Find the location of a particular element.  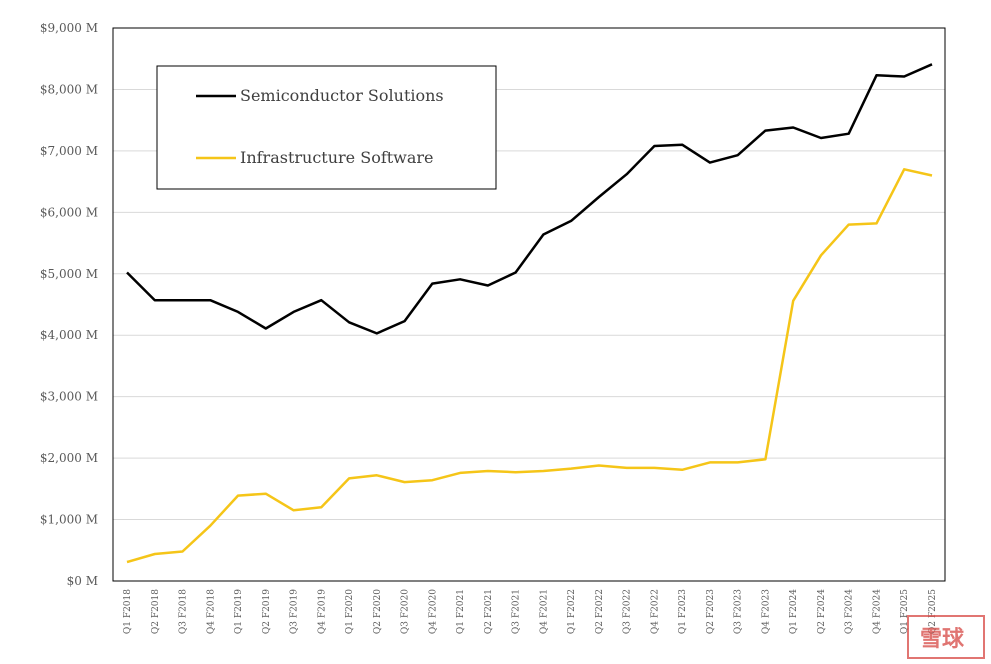

x-tick-label: Q2 F2018 is located at coordinates (156, 611).